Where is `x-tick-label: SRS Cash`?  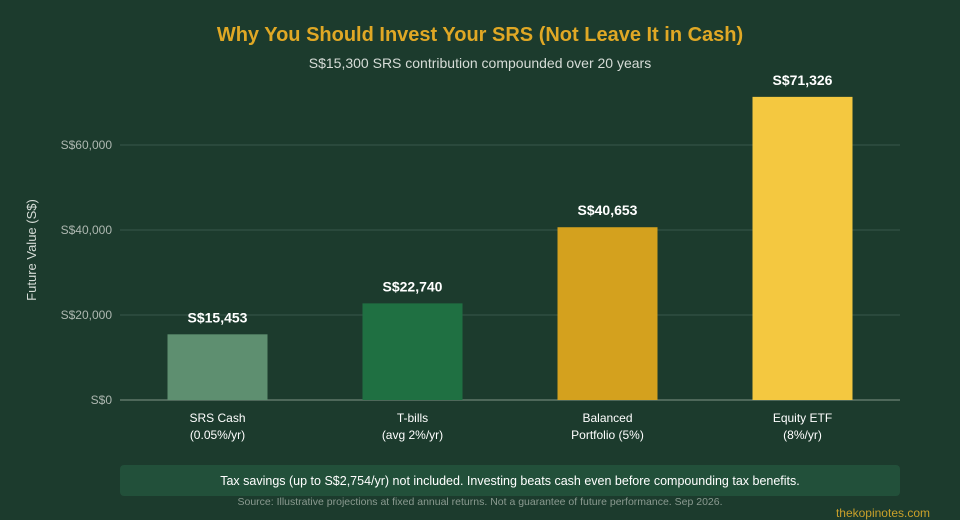 x-tick-label: SRS Cash is located at coordinates (217, 418).